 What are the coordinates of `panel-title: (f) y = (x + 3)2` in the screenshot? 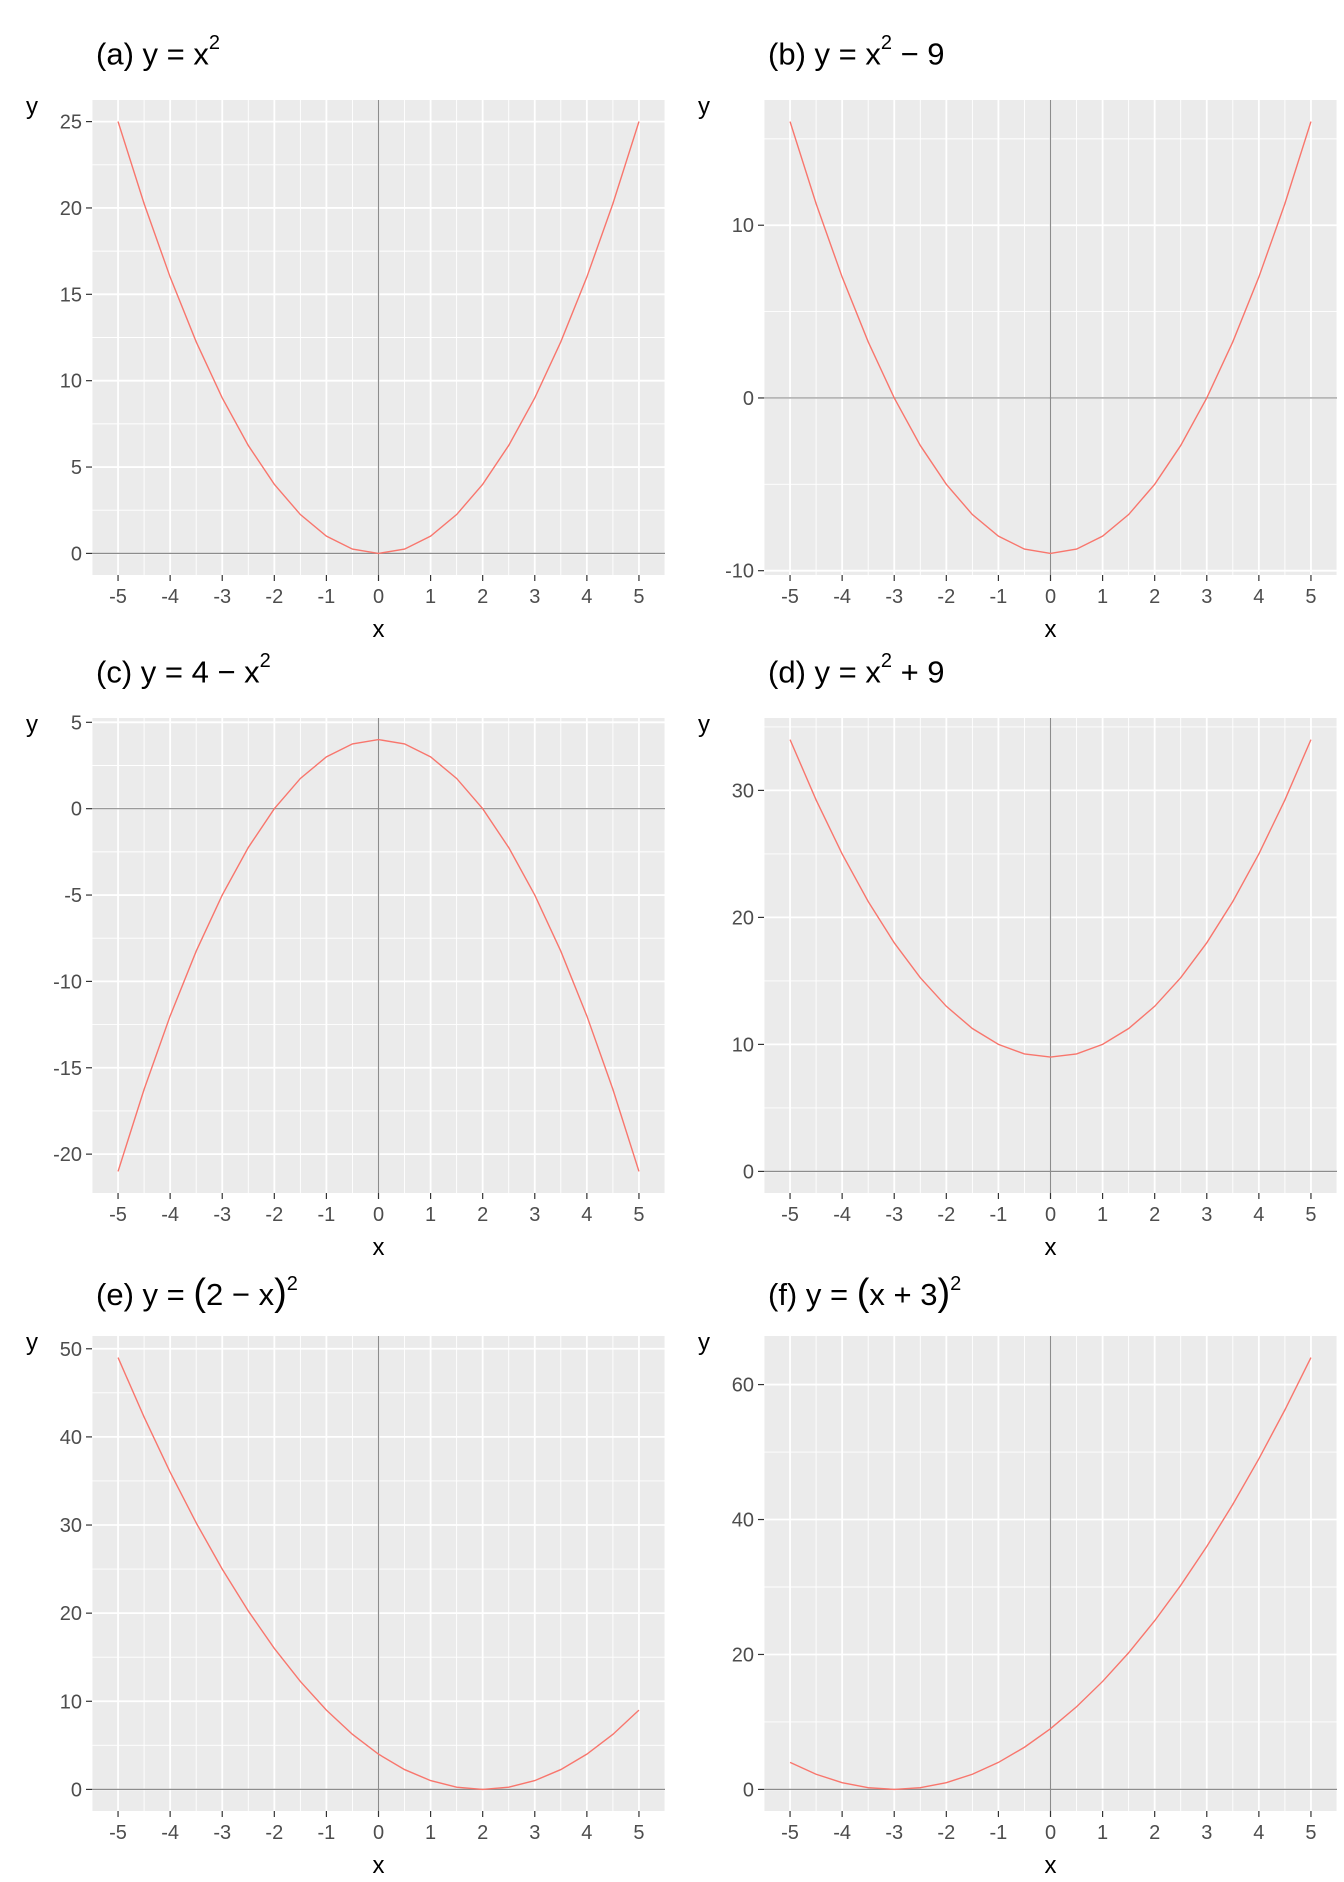 It's located at (864, 1293).